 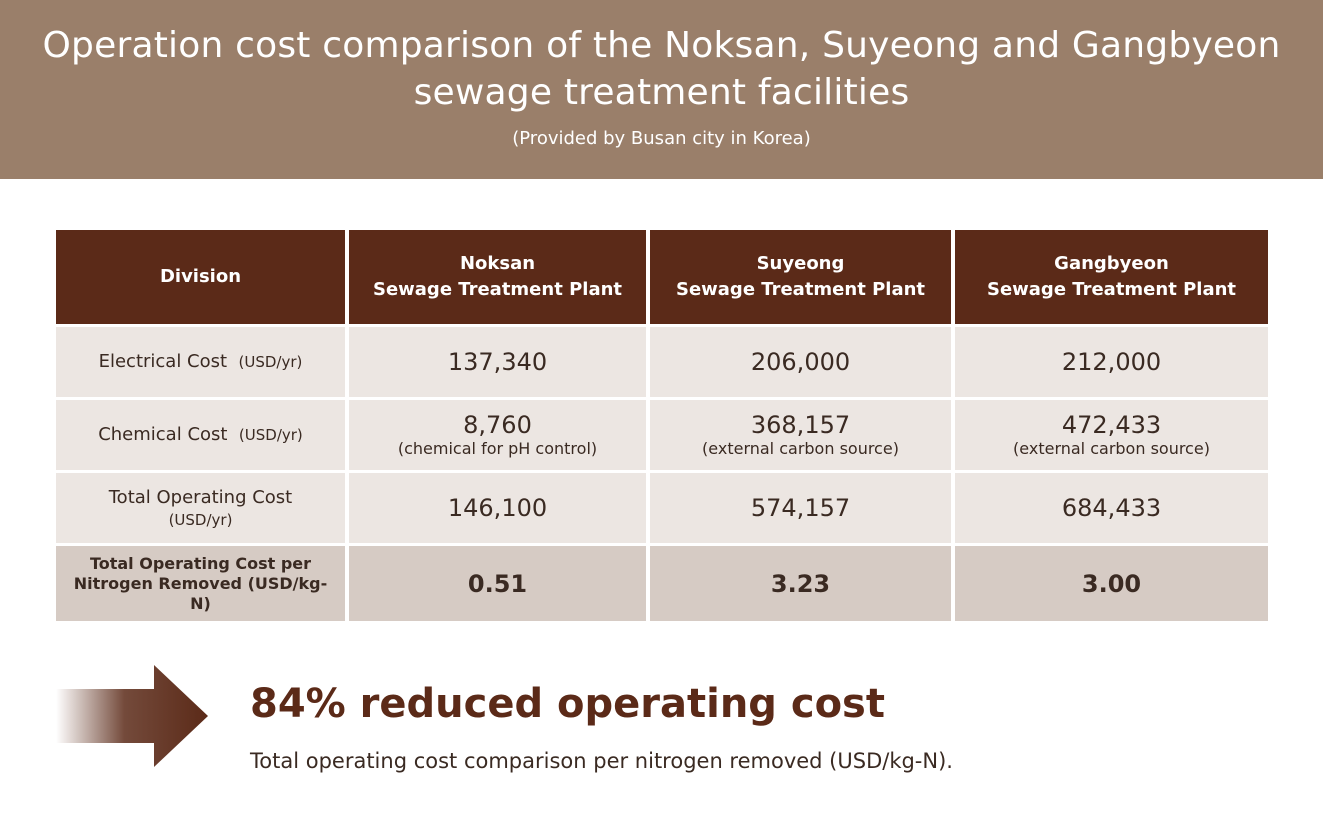 What do you see at coordinates (800, 277) in the screenshot?
I see `header-suyeong: Suyeong Sewage Treatment Plant` at bounding box center [800, 277].